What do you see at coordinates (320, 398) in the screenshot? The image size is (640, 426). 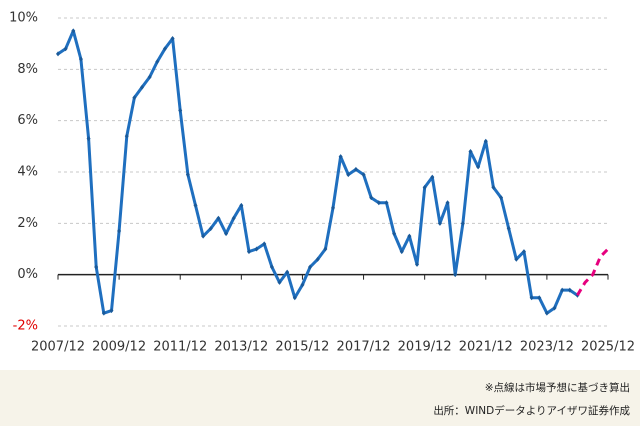 I see `footer-background` at bounding box center [320, 398].